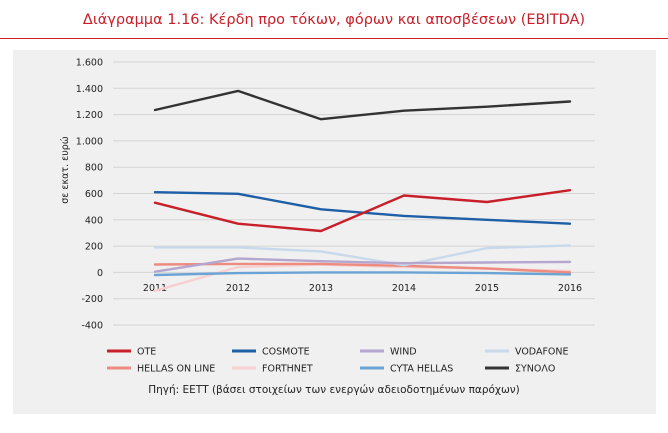  Describe the element at coordinates (362, 255) in the screenshot. I see `series-line-vodafone` at that location.